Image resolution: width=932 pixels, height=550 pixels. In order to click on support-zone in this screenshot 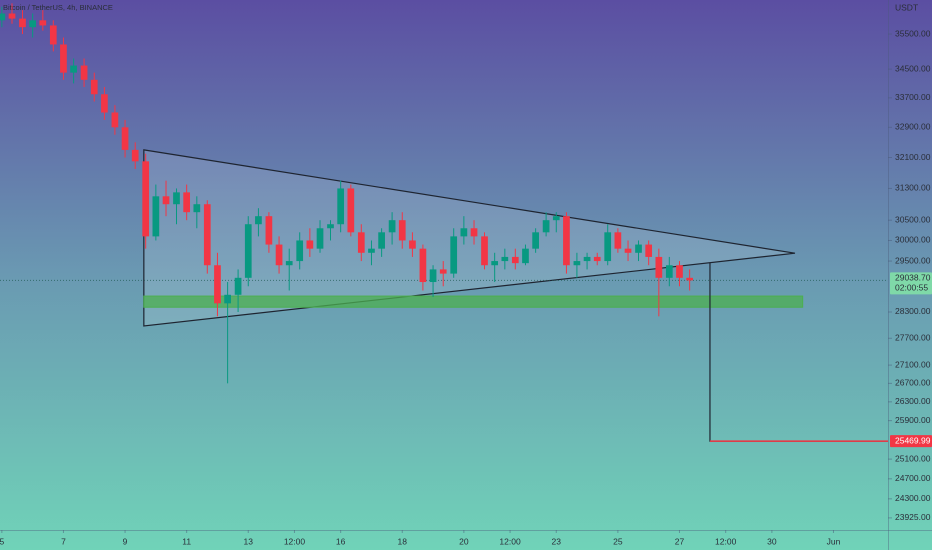, I will do `click(473, 301)`.